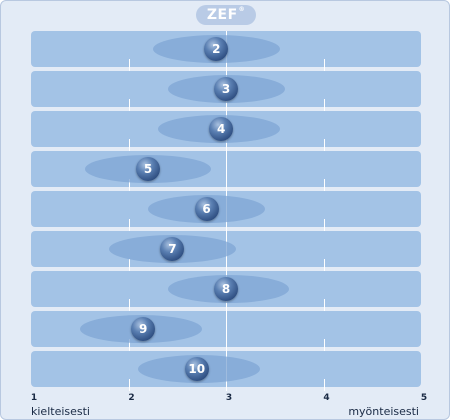 This screenshot has width=450, height=420. Describe the element at coordinates (222, 15) in the screenshot. I see `brand-name: ZEF` at that location.